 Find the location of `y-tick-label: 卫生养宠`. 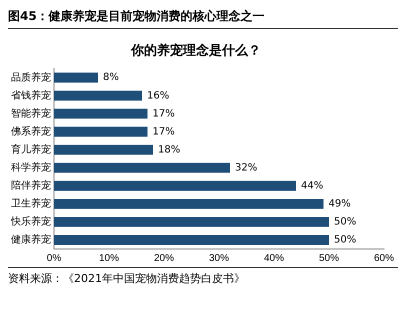

y-tick-label: 卫生养宠 is located at coordinates (31, 204).